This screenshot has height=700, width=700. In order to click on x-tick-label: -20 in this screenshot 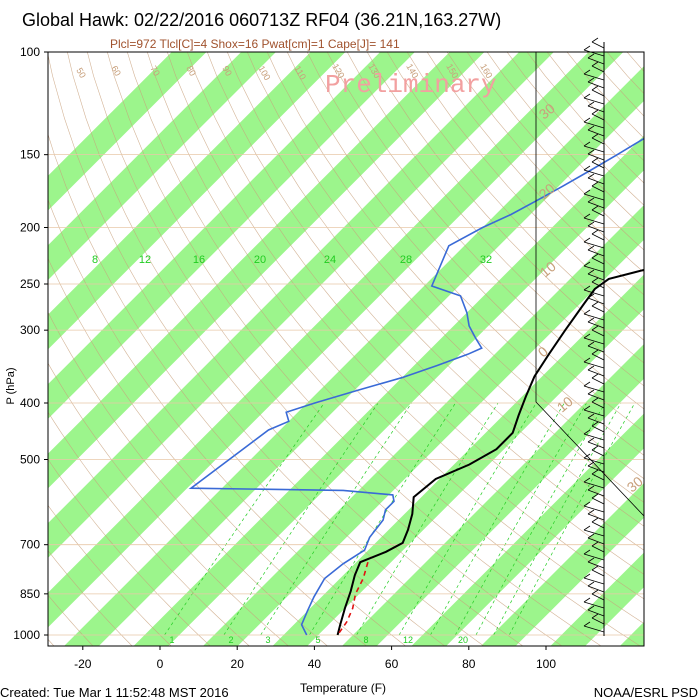, I will do `click(83, 664)`.